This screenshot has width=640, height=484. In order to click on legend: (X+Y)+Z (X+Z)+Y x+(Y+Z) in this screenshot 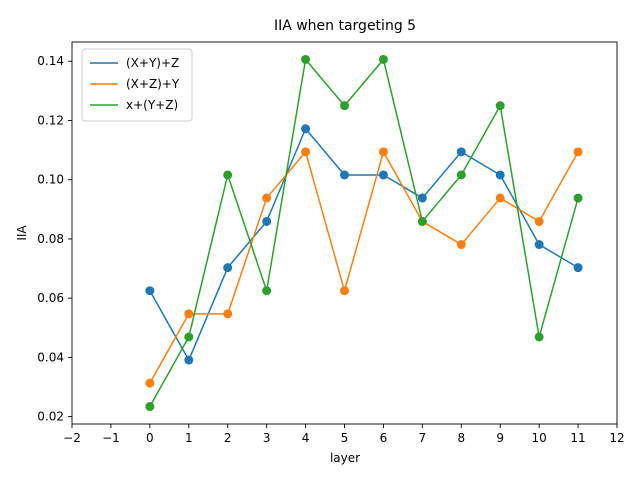, I will do `click(137, 85)`.